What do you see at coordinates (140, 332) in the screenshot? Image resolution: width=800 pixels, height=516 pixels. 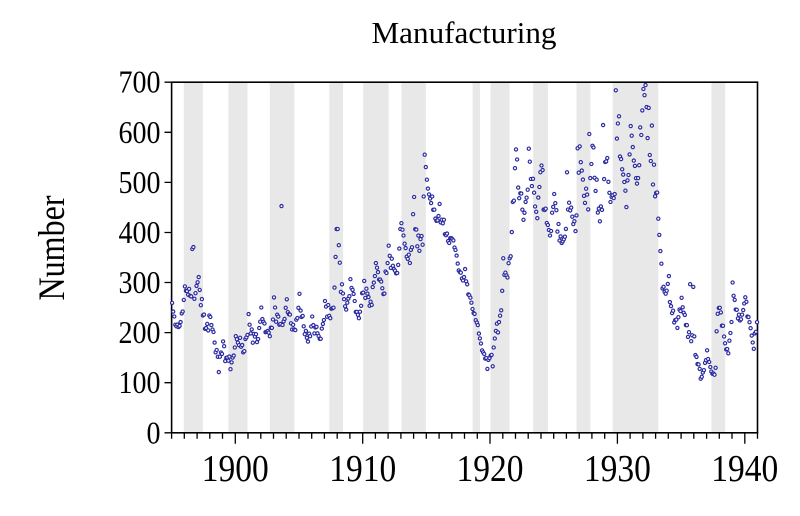 I see `svg-text: 200` at bounding box center [140, 332].